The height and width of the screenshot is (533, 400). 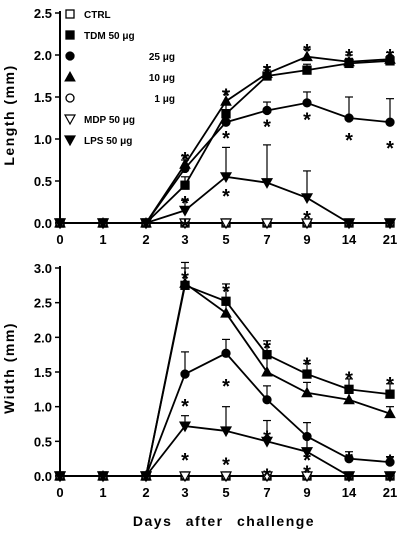 I want to click on length-y-tick-label: 1.5, so click(x=43, y=97).